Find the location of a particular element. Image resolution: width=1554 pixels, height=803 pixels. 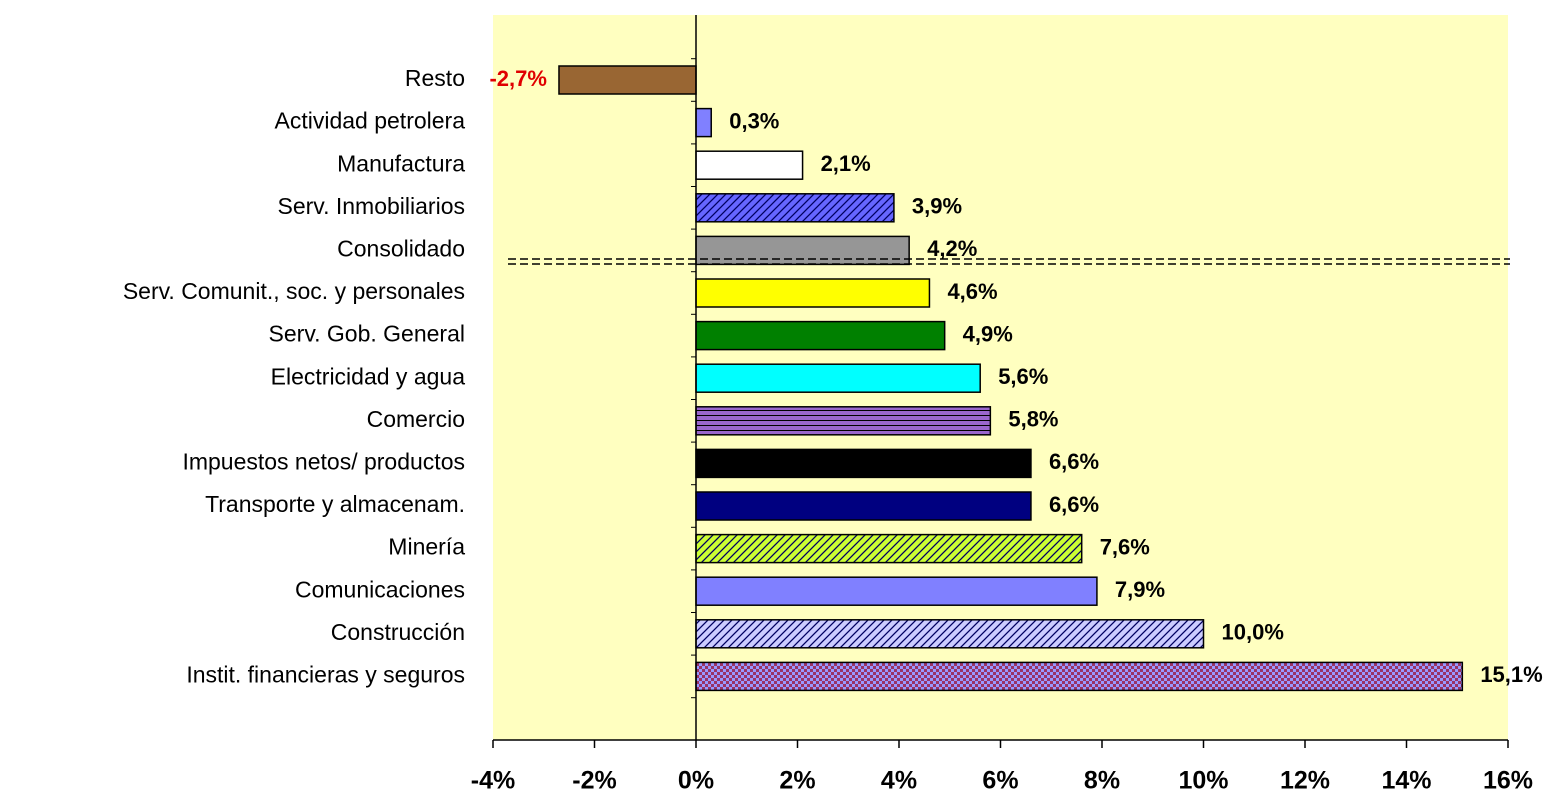

value-label: 0,3% is located at coordinates (754, 120).